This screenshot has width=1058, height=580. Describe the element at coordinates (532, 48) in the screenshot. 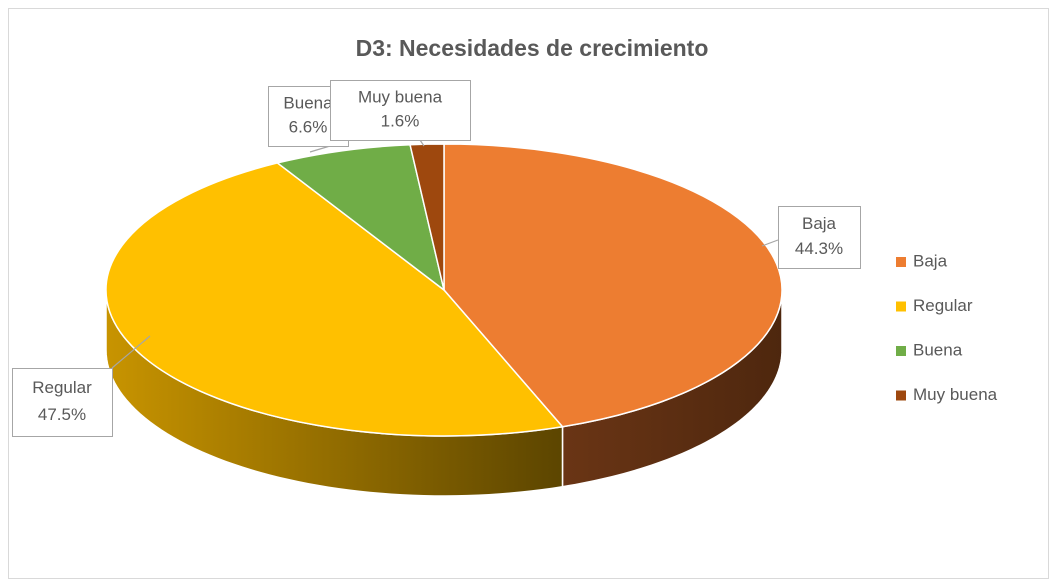

I see `chart-title: D3: Necesidades de crecimiento` at that location.